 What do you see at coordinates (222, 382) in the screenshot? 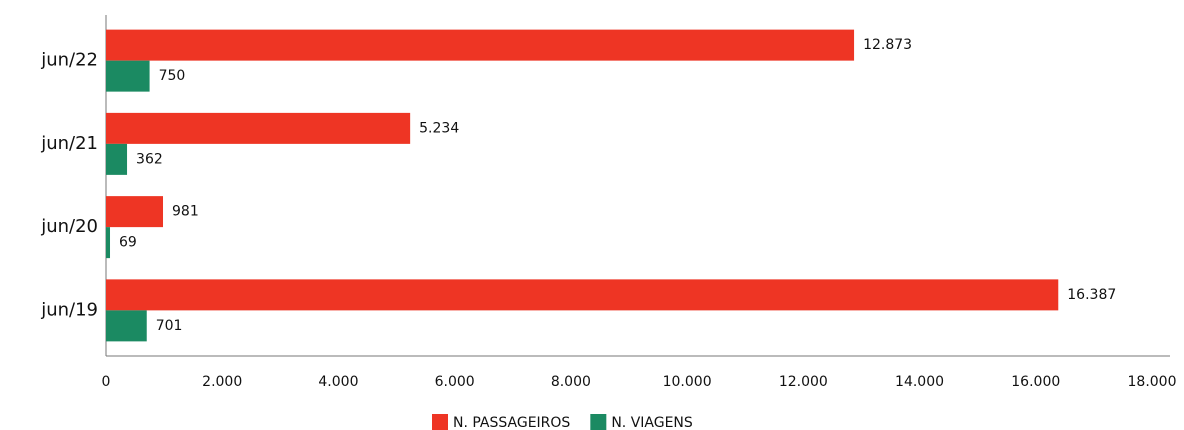
I see `x-tick-label: 2.000` at bounding box center [222, 382].